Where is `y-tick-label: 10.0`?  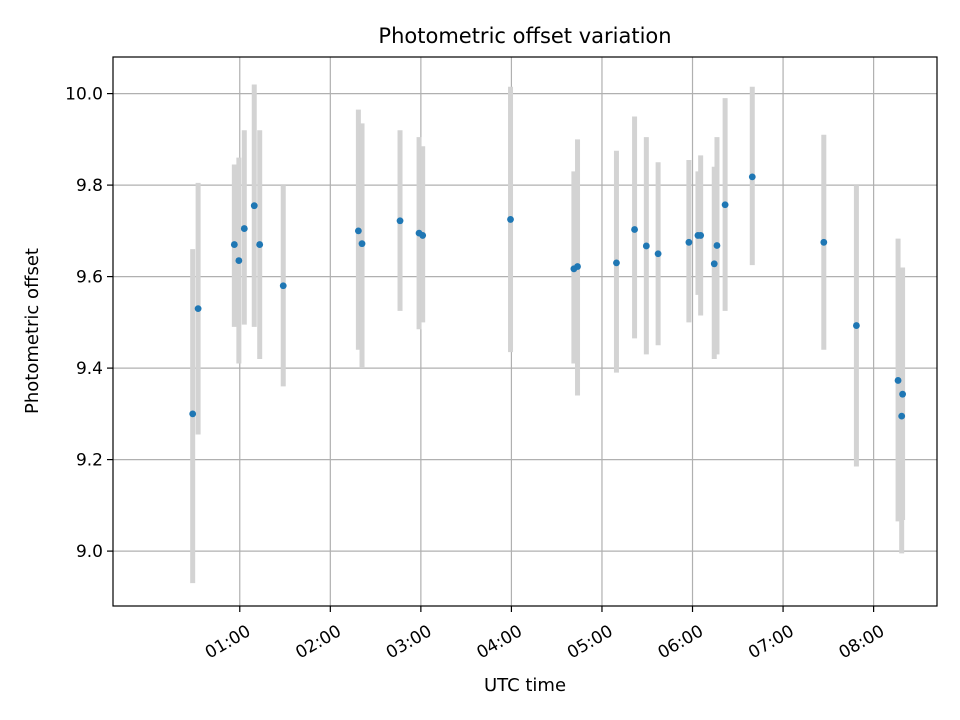
y-tick-label: 10.0 is located at coordinates (84, 95).